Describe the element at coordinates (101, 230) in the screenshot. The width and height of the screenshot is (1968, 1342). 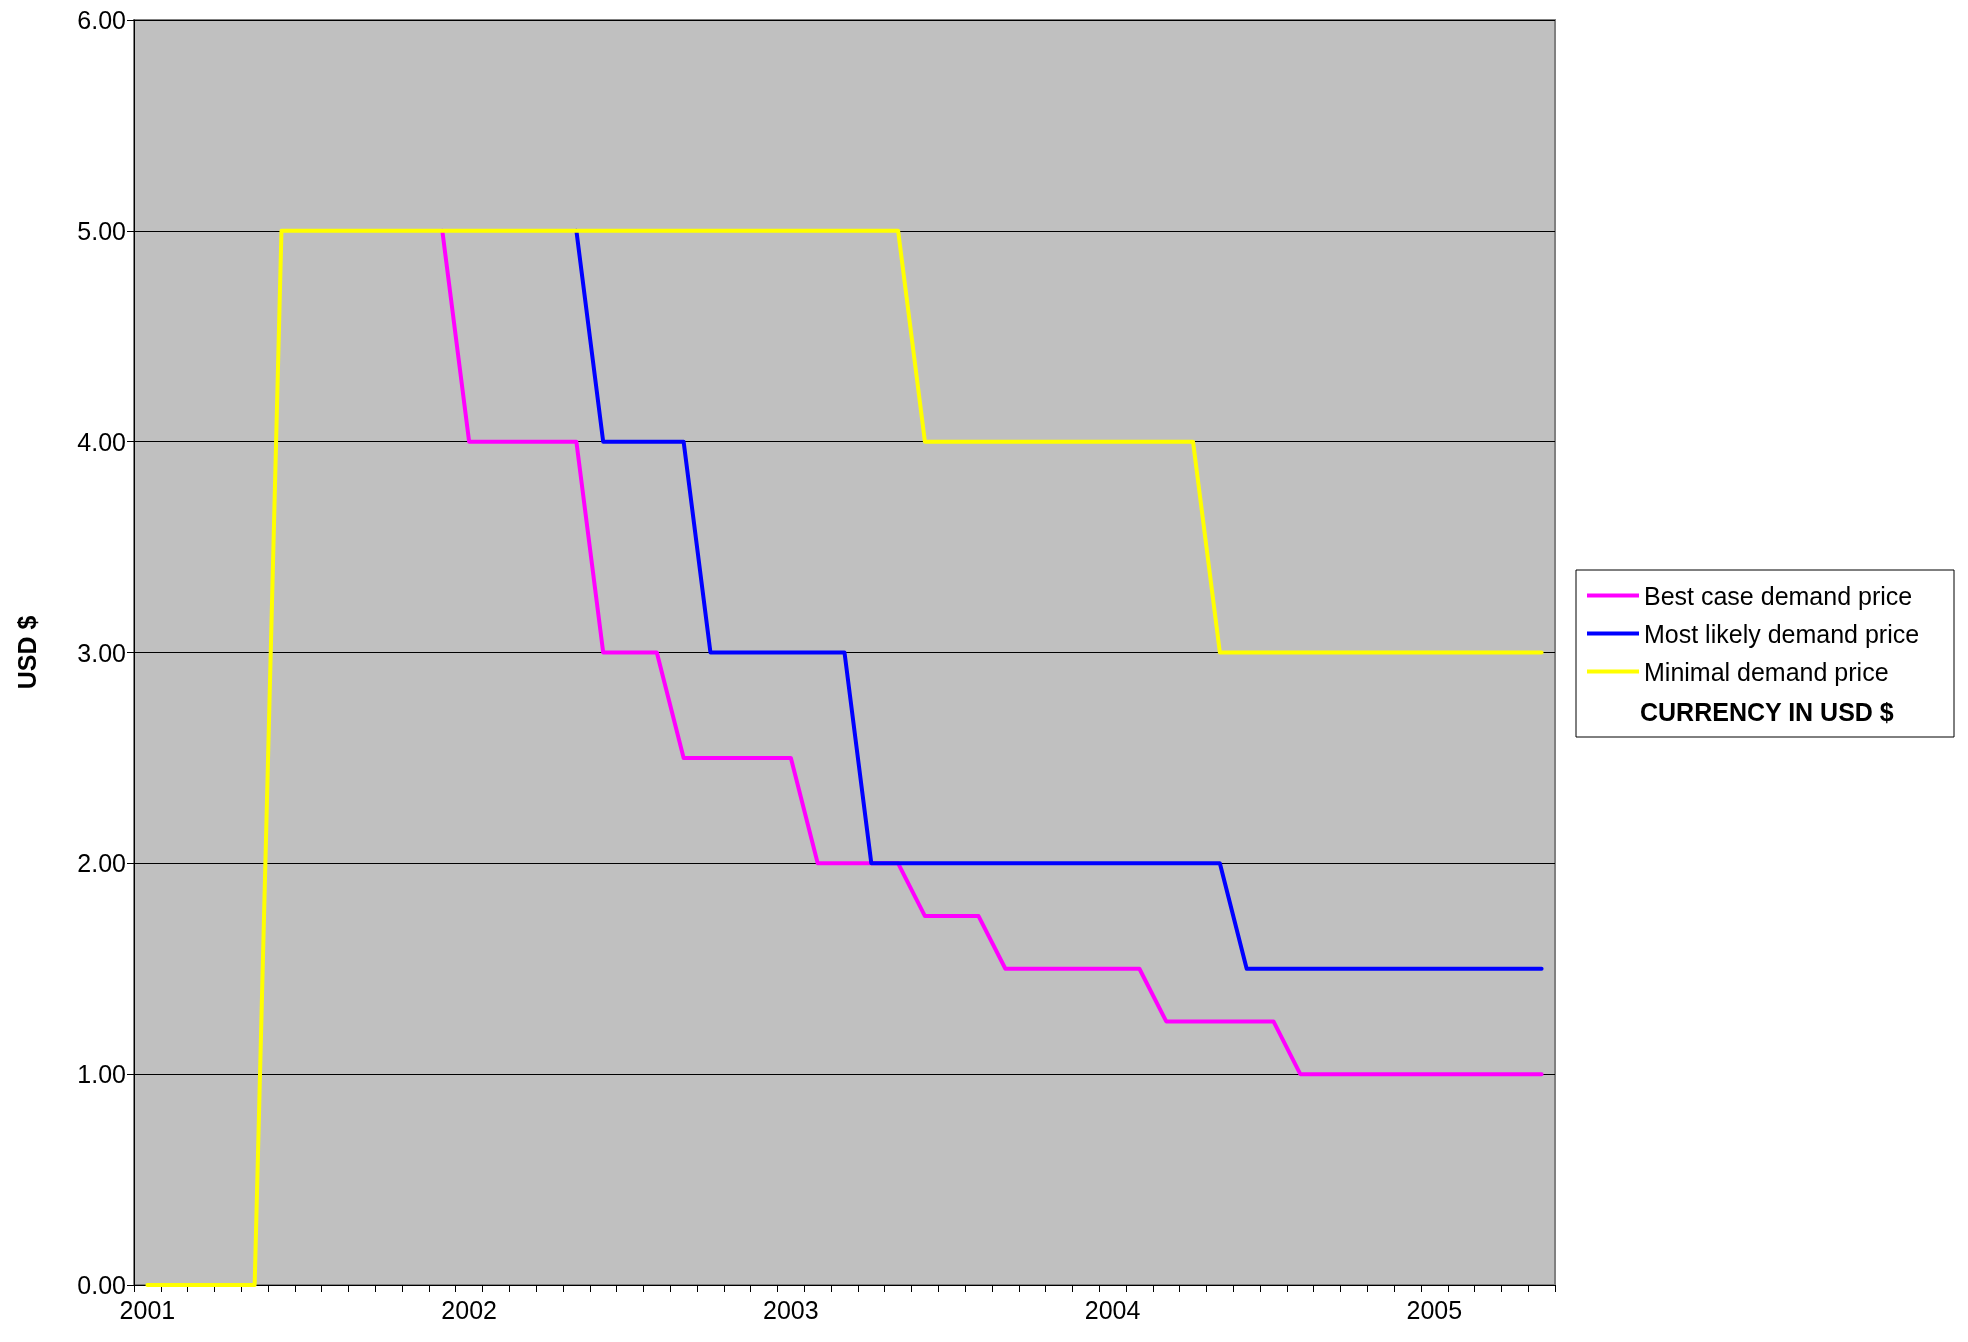
I see `y-tick-label: 5.00` at that location.